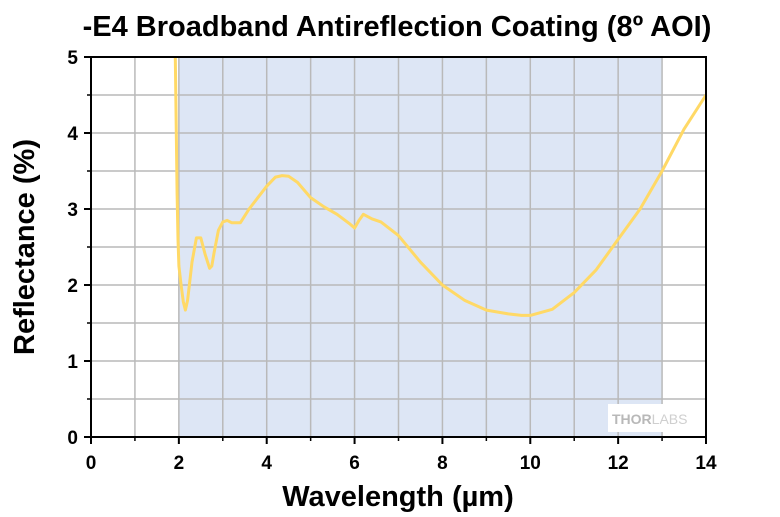 The height and width of the screenshot is (517, 780). Describe the element at coordinates (72, 438) in the screenshot. I see `y-tick-label: 0` at that location.